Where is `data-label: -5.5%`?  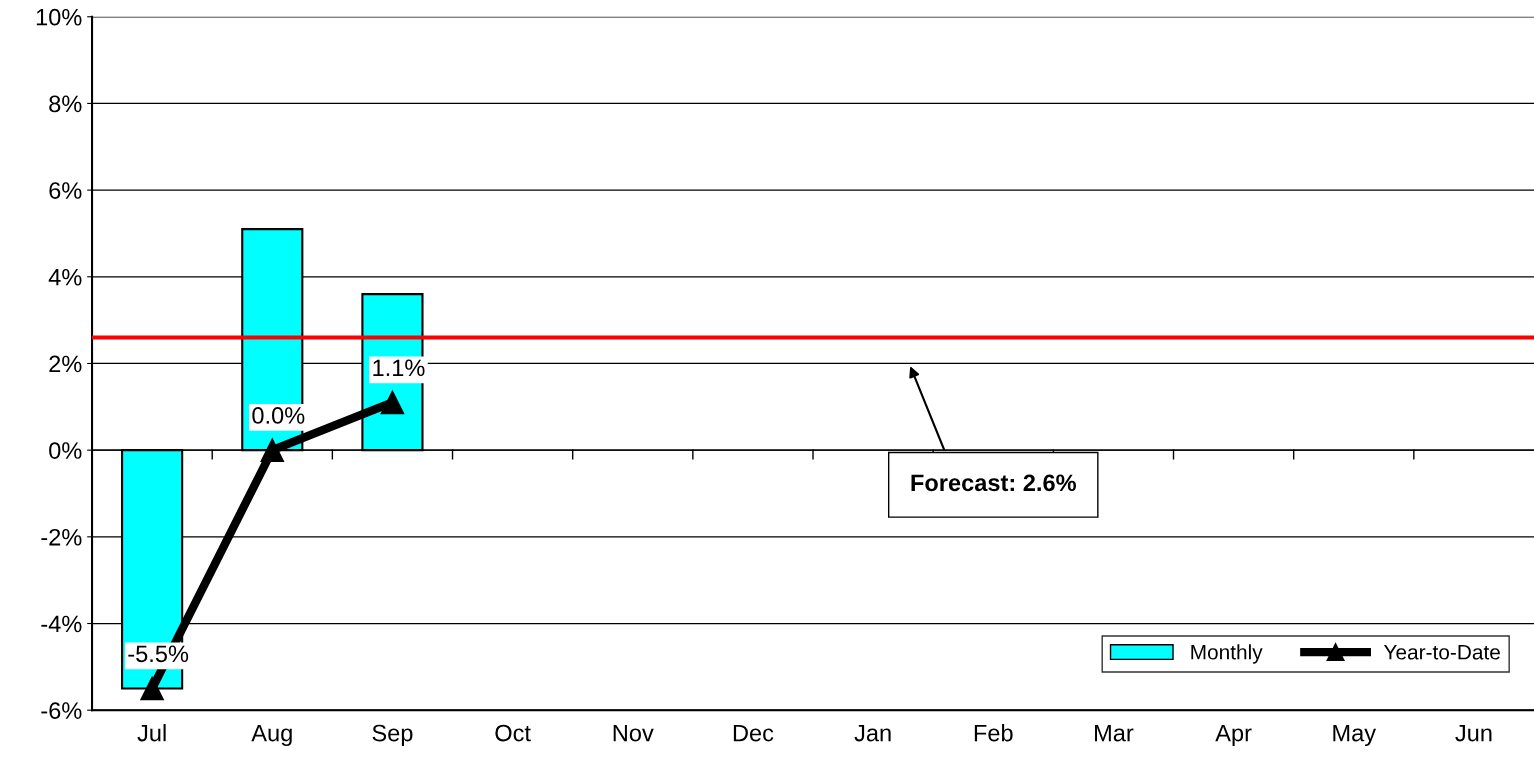 data-label: -5.5% is located at coordinates (158, 654).